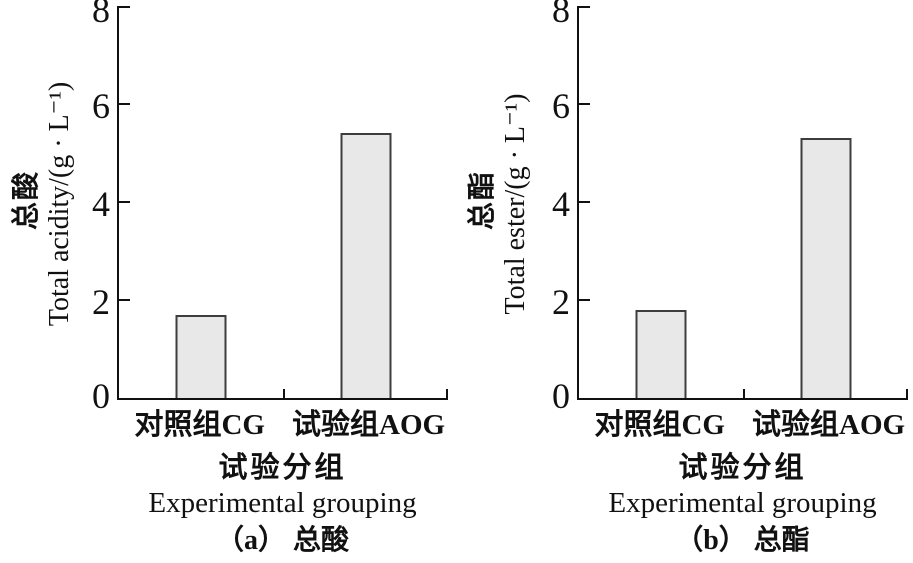 This screenshot has width=913, height=563. I want to click on x-category-labels-a: 对照组CG 试验组AOG, so click(282, 425).